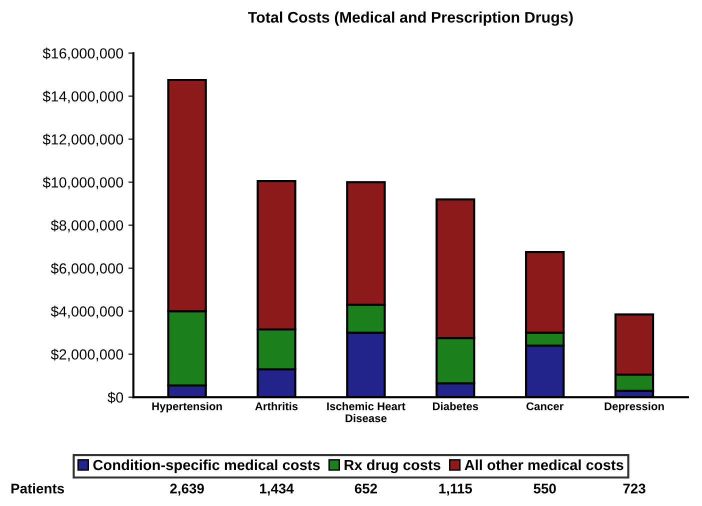  I want to click on y-tick-label: $0, so click(116, 398).